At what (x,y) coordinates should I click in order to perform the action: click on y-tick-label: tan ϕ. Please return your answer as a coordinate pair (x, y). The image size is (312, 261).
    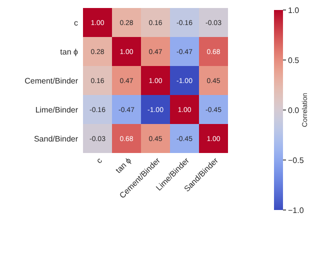
    Looking at the image, I should click on (69, 51).